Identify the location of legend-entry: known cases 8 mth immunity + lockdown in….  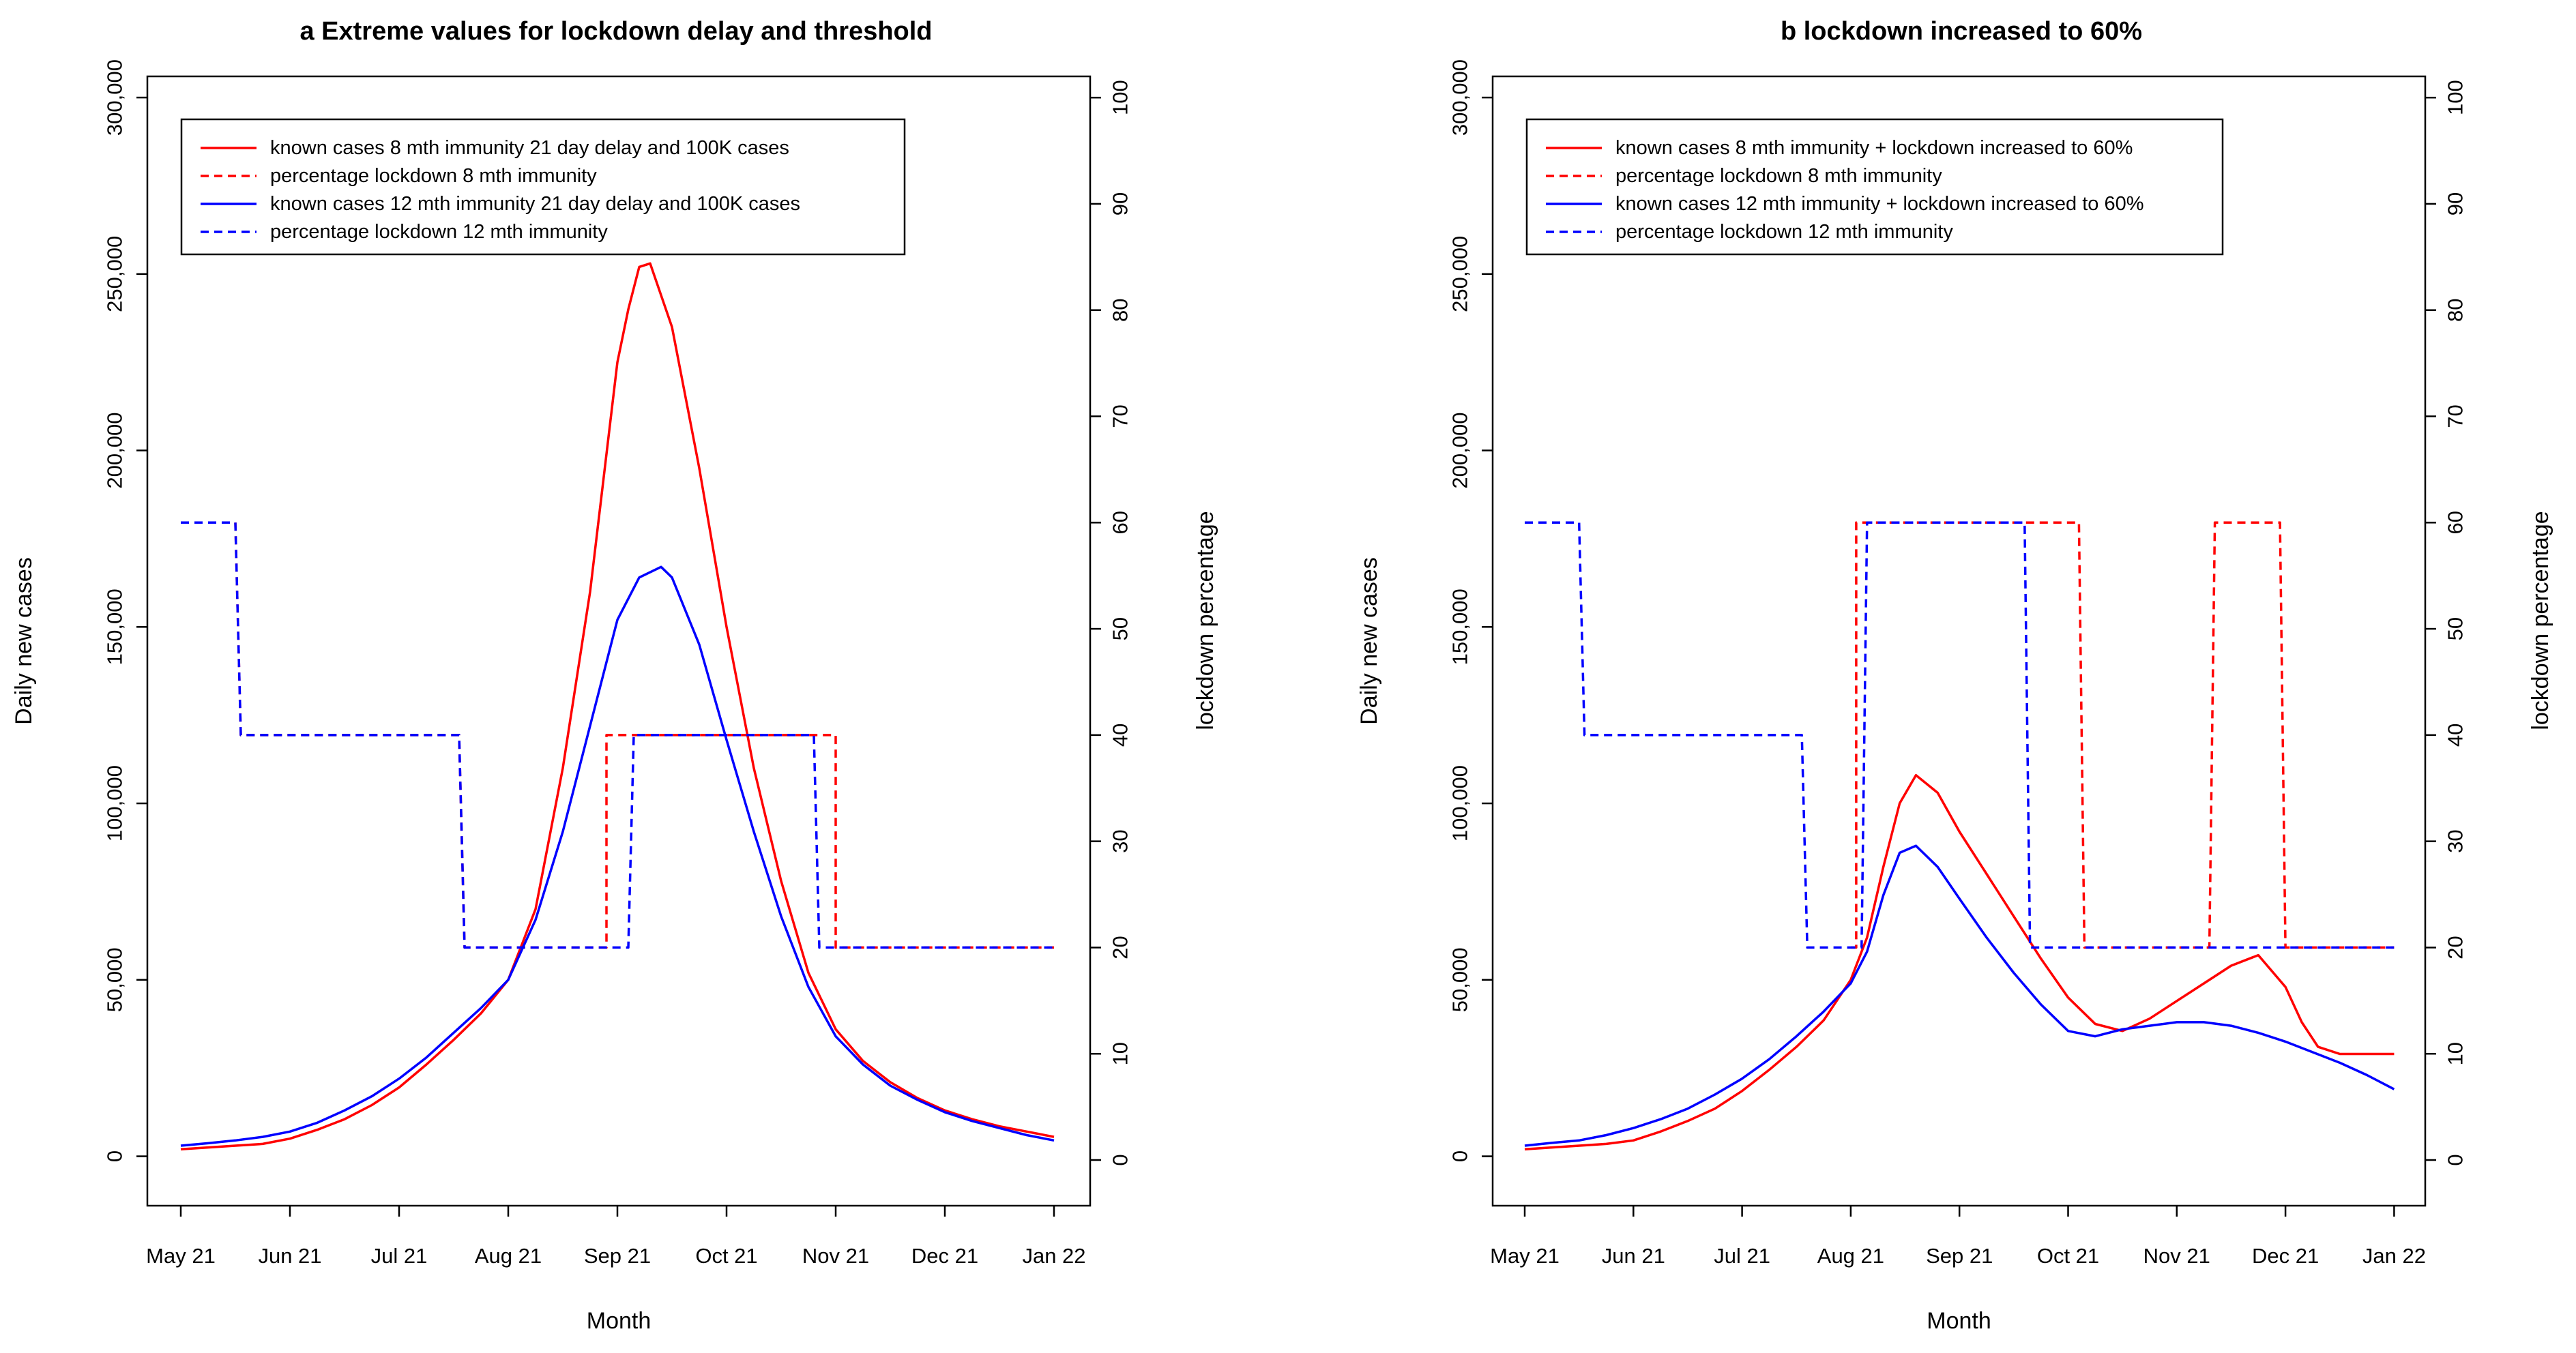
(1874, 148).